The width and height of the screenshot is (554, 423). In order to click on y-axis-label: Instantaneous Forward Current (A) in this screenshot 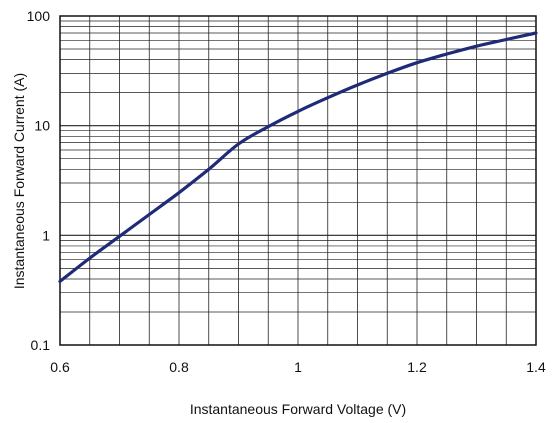, I will do `click(19, 181)`.